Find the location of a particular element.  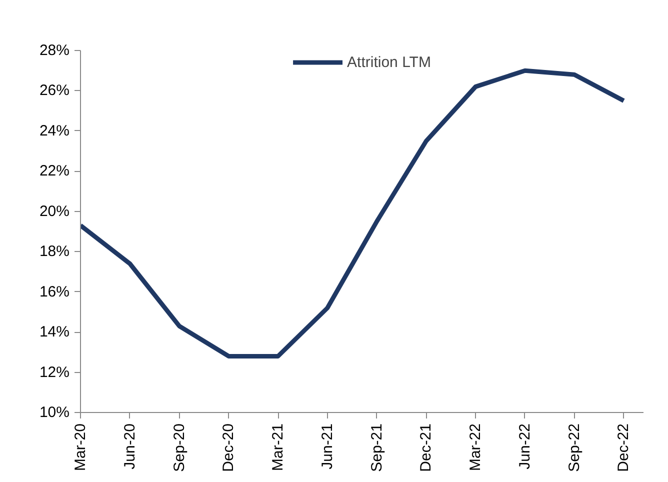

y-tick-label: 10% is located at coordinates (54, 412).